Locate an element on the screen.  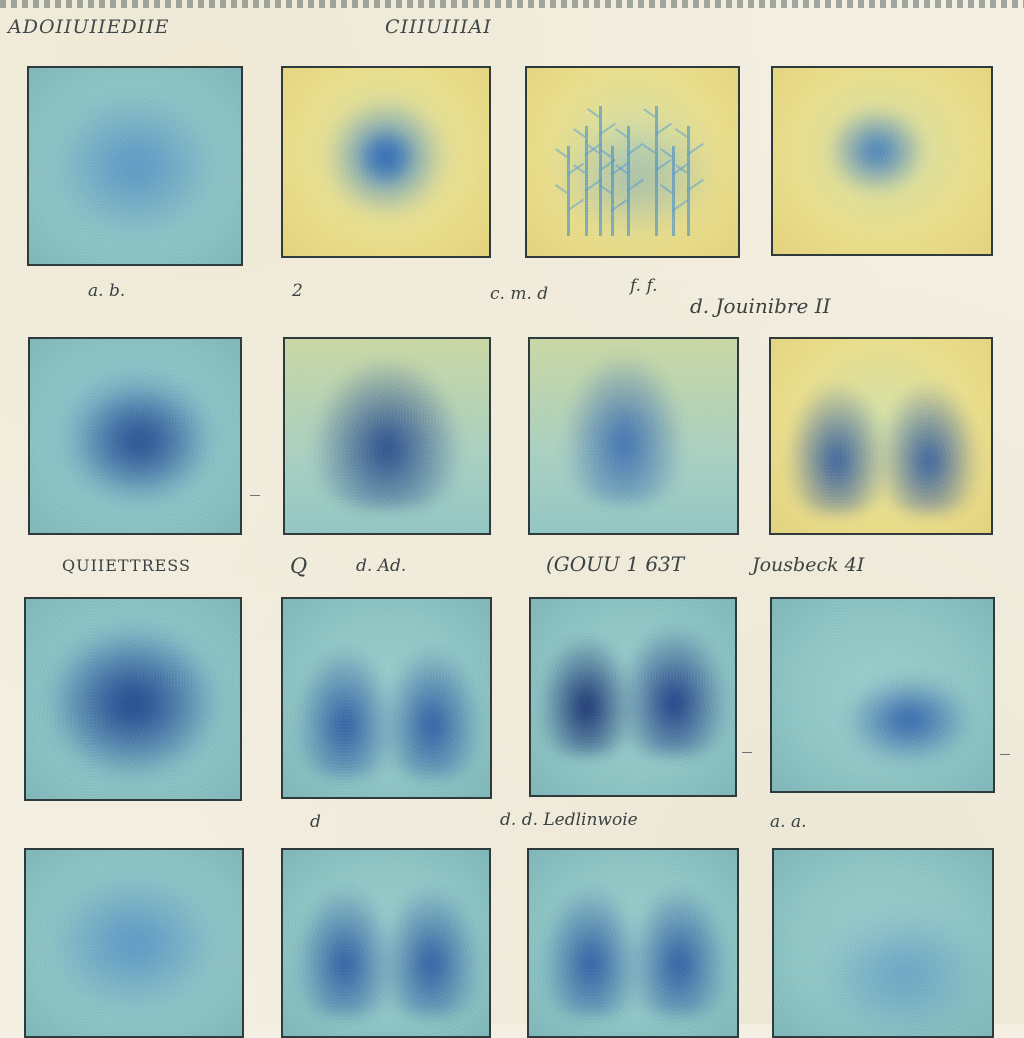
plate-r2-c2 is located at coordinates (387, 436).